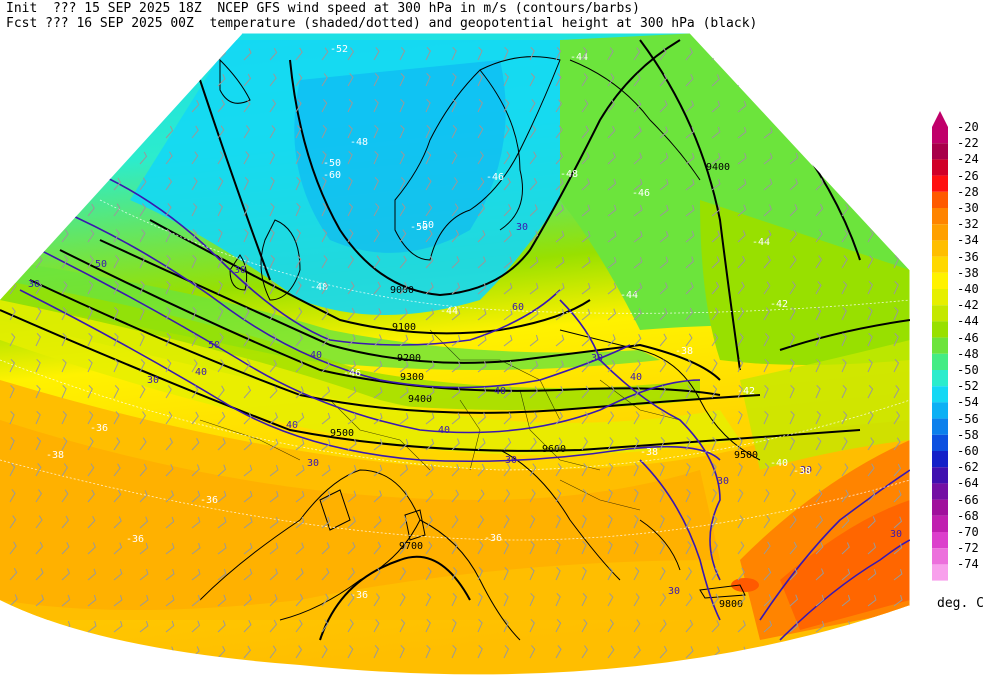 The width and height of the screenshot is (1000, 680). I want to click on svg-text: -50, so click(332, 163).